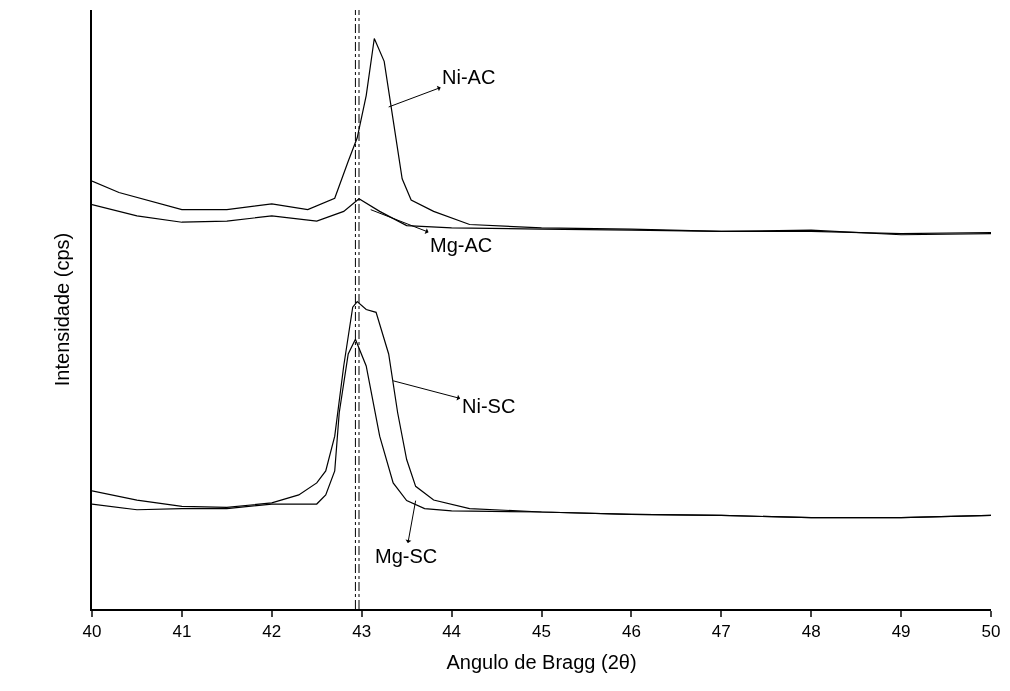 This screenshot has height=691, width=1010. What do you see at coordinates (272, 632) in the screenshot?
I see `x-tick-label: 42` at bounding box center [272, 632].